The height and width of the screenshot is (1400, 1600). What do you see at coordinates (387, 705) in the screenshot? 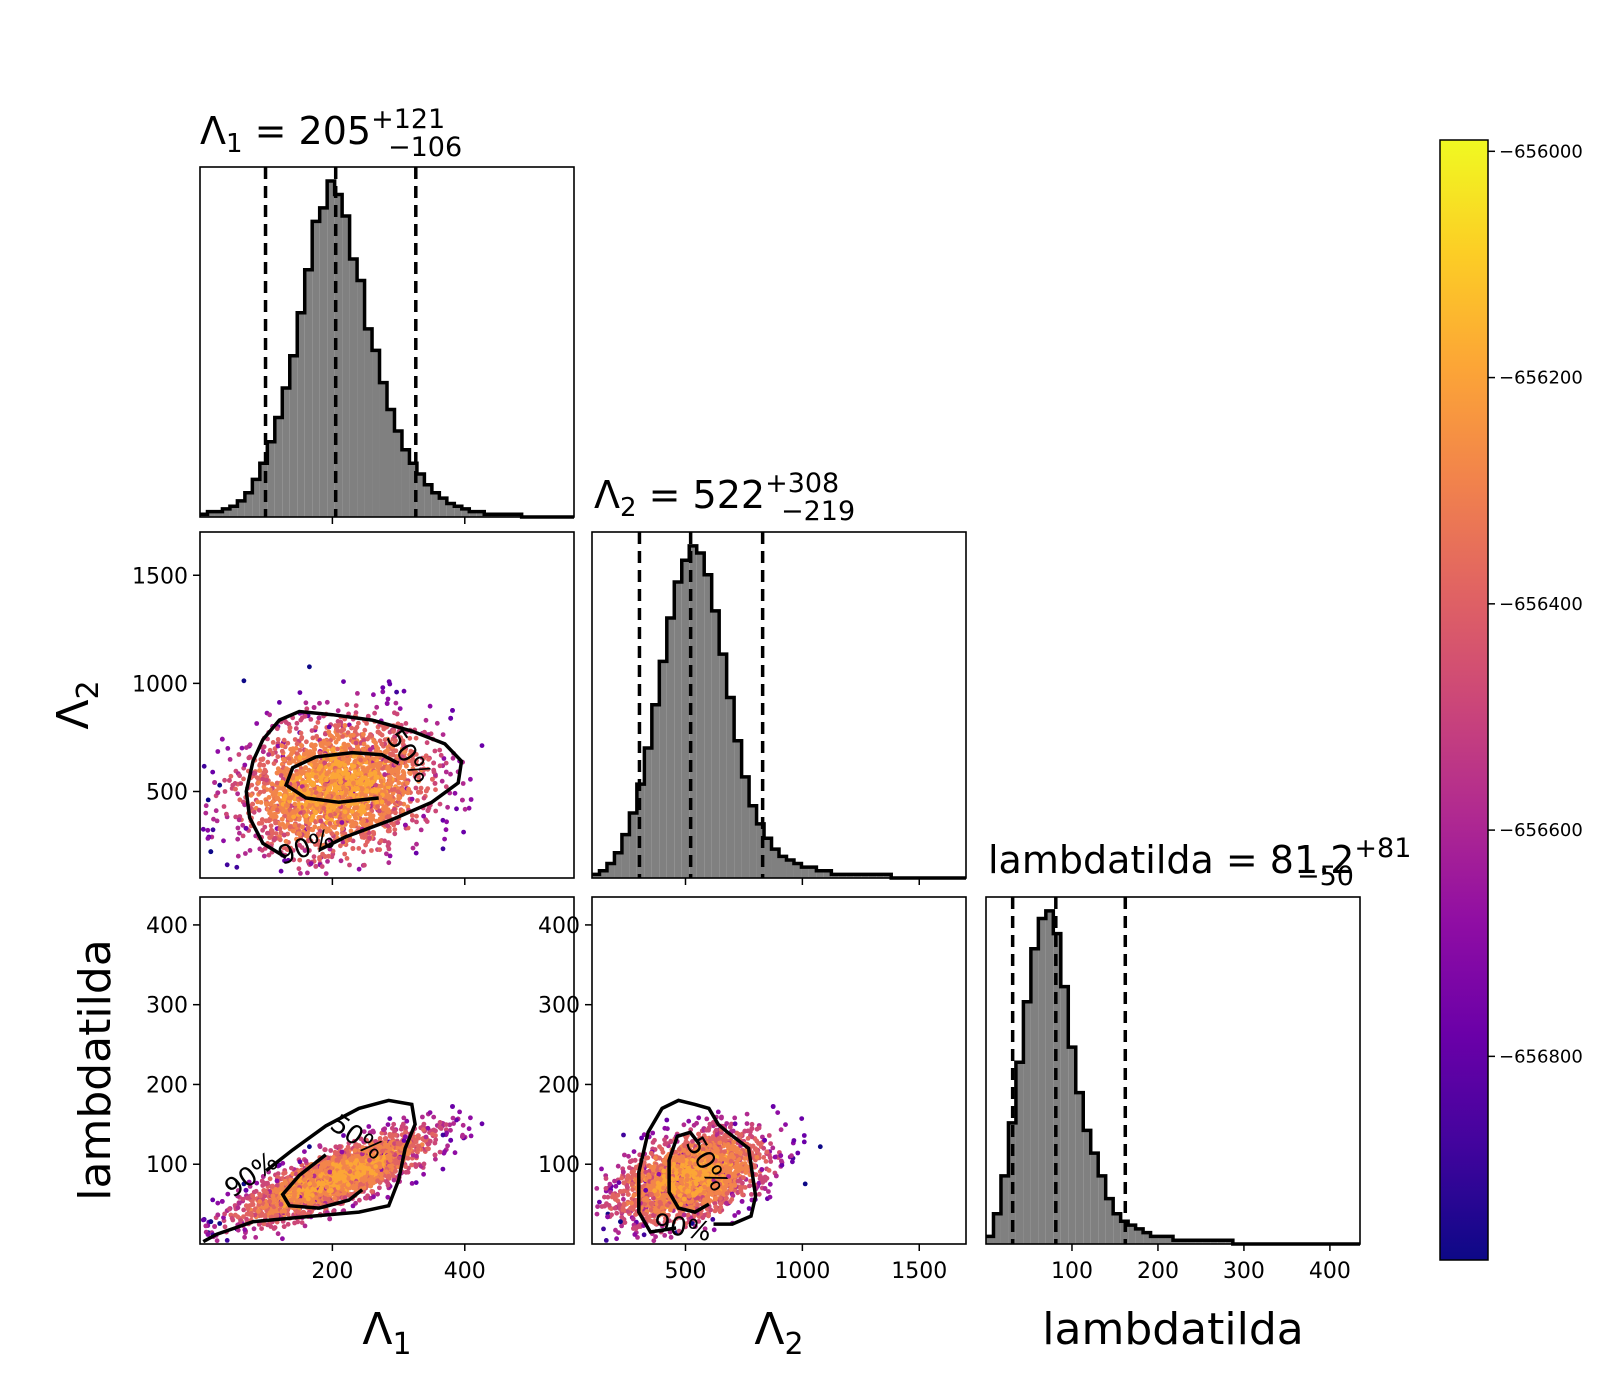
I see `scatter-frame` at bounding box center [387, 705].